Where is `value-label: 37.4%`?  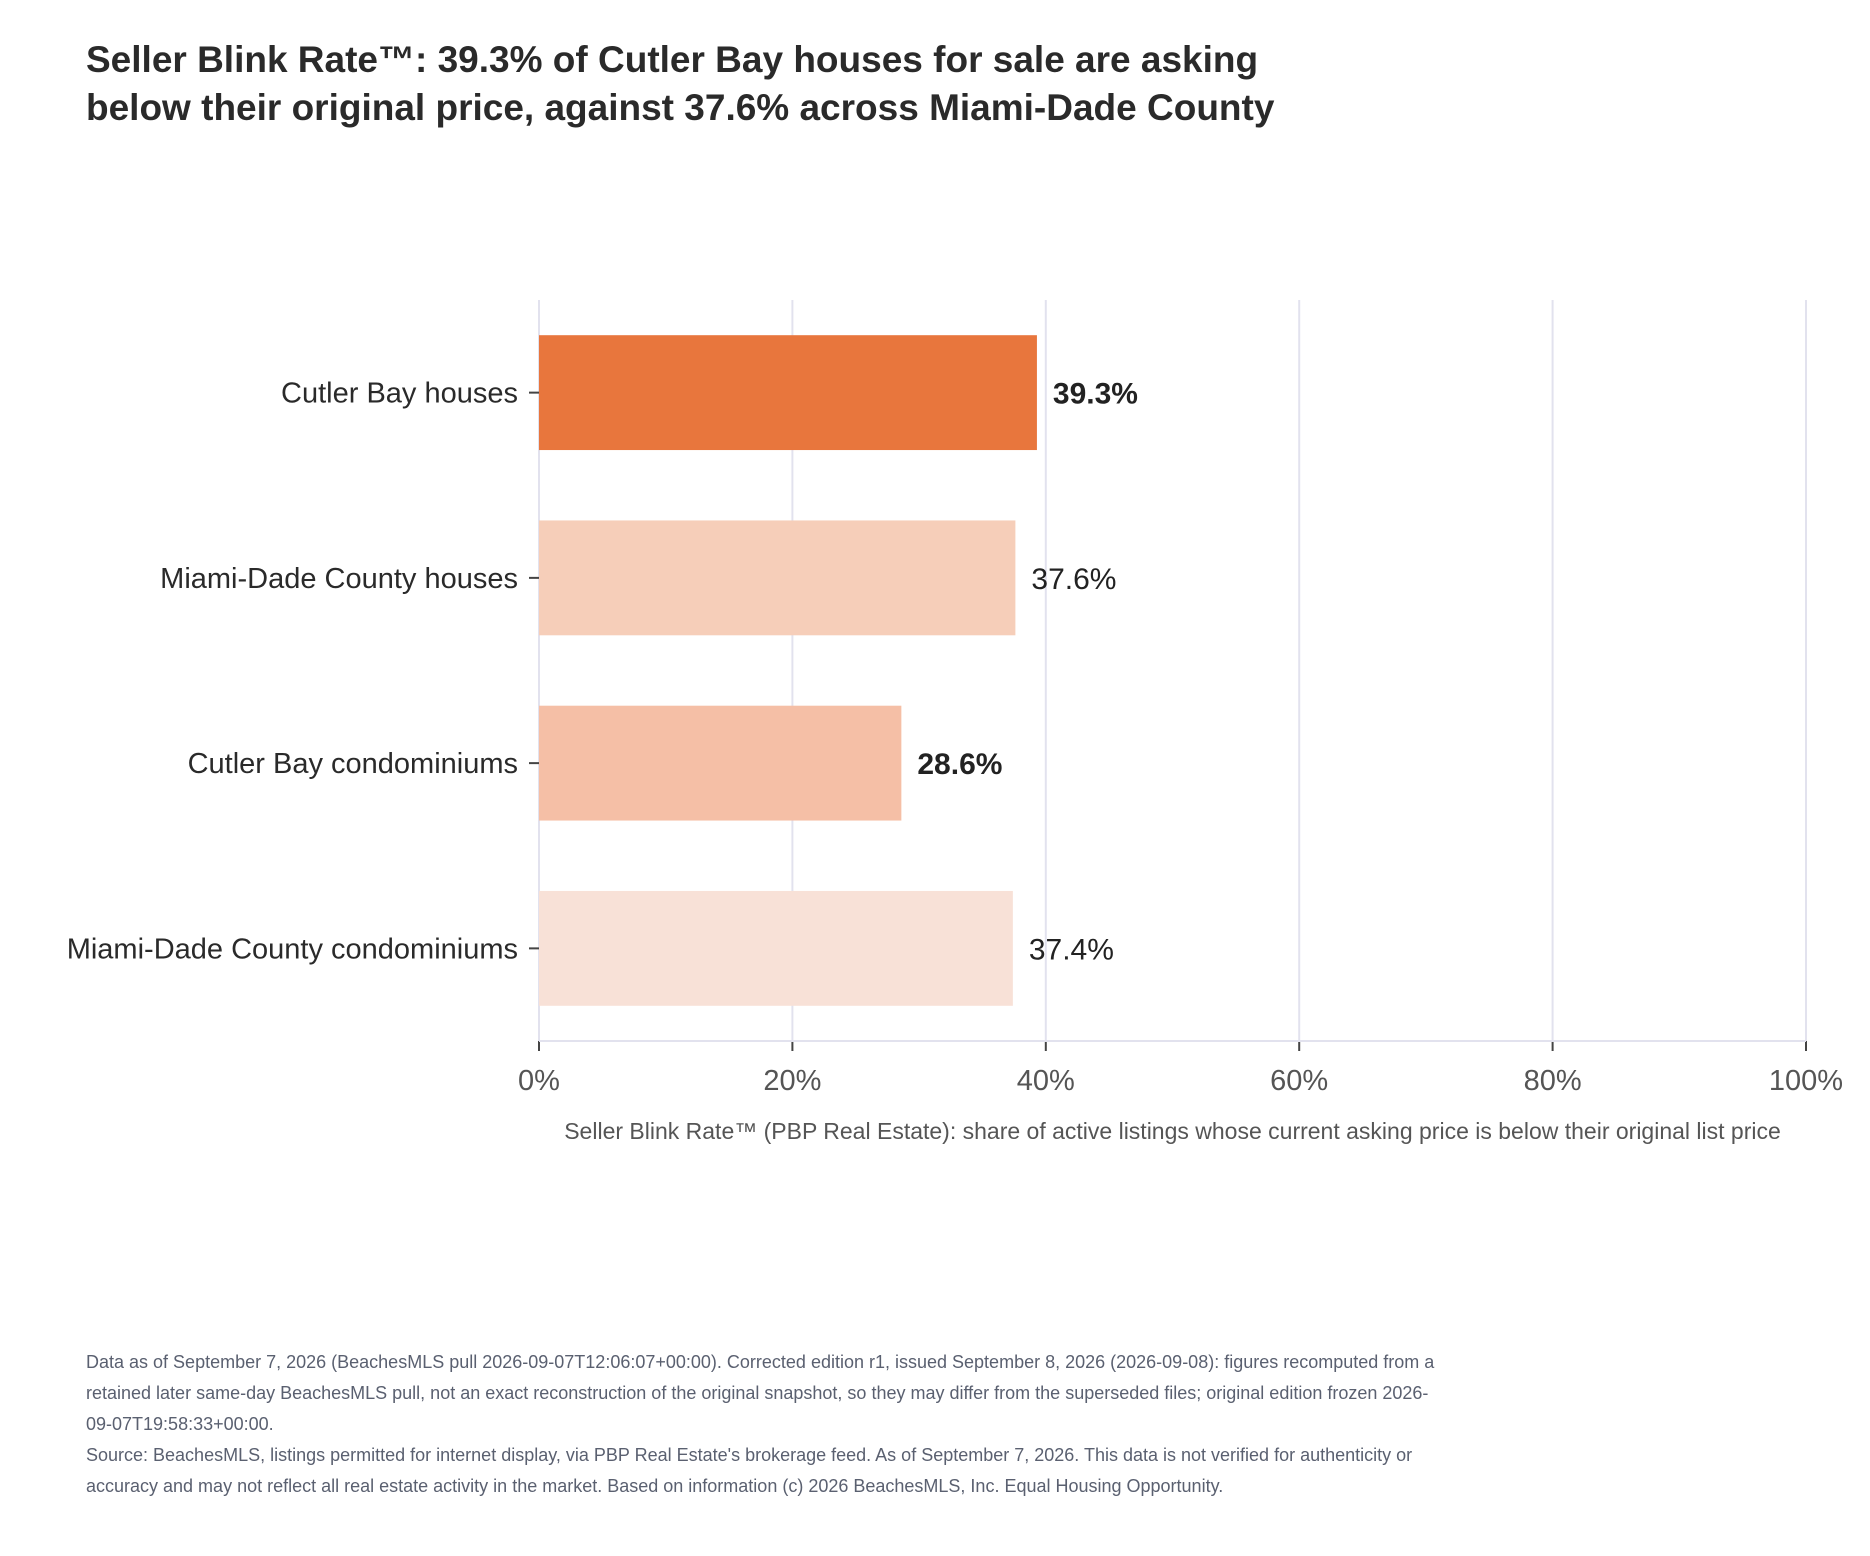
value-label: 37.4% is located at coordinates (1071, 949).